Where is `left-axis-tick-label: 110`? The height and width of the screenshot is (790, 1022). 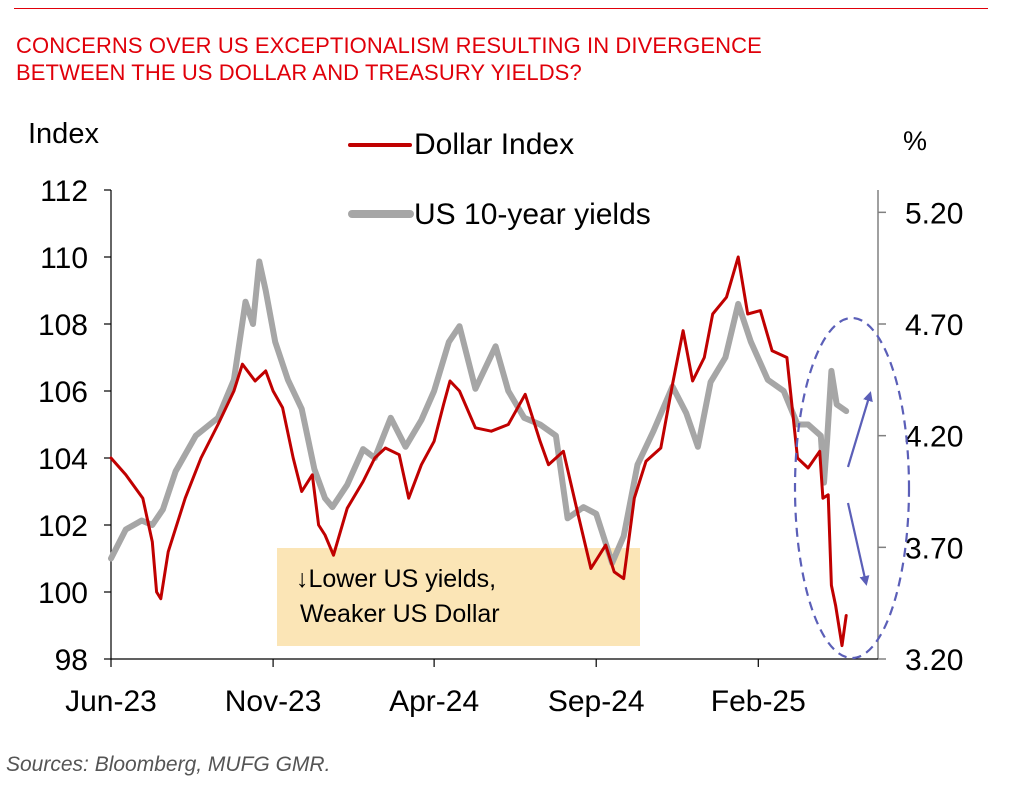
left-axis-tick-label: 110 is located at coordinates (64, 258).